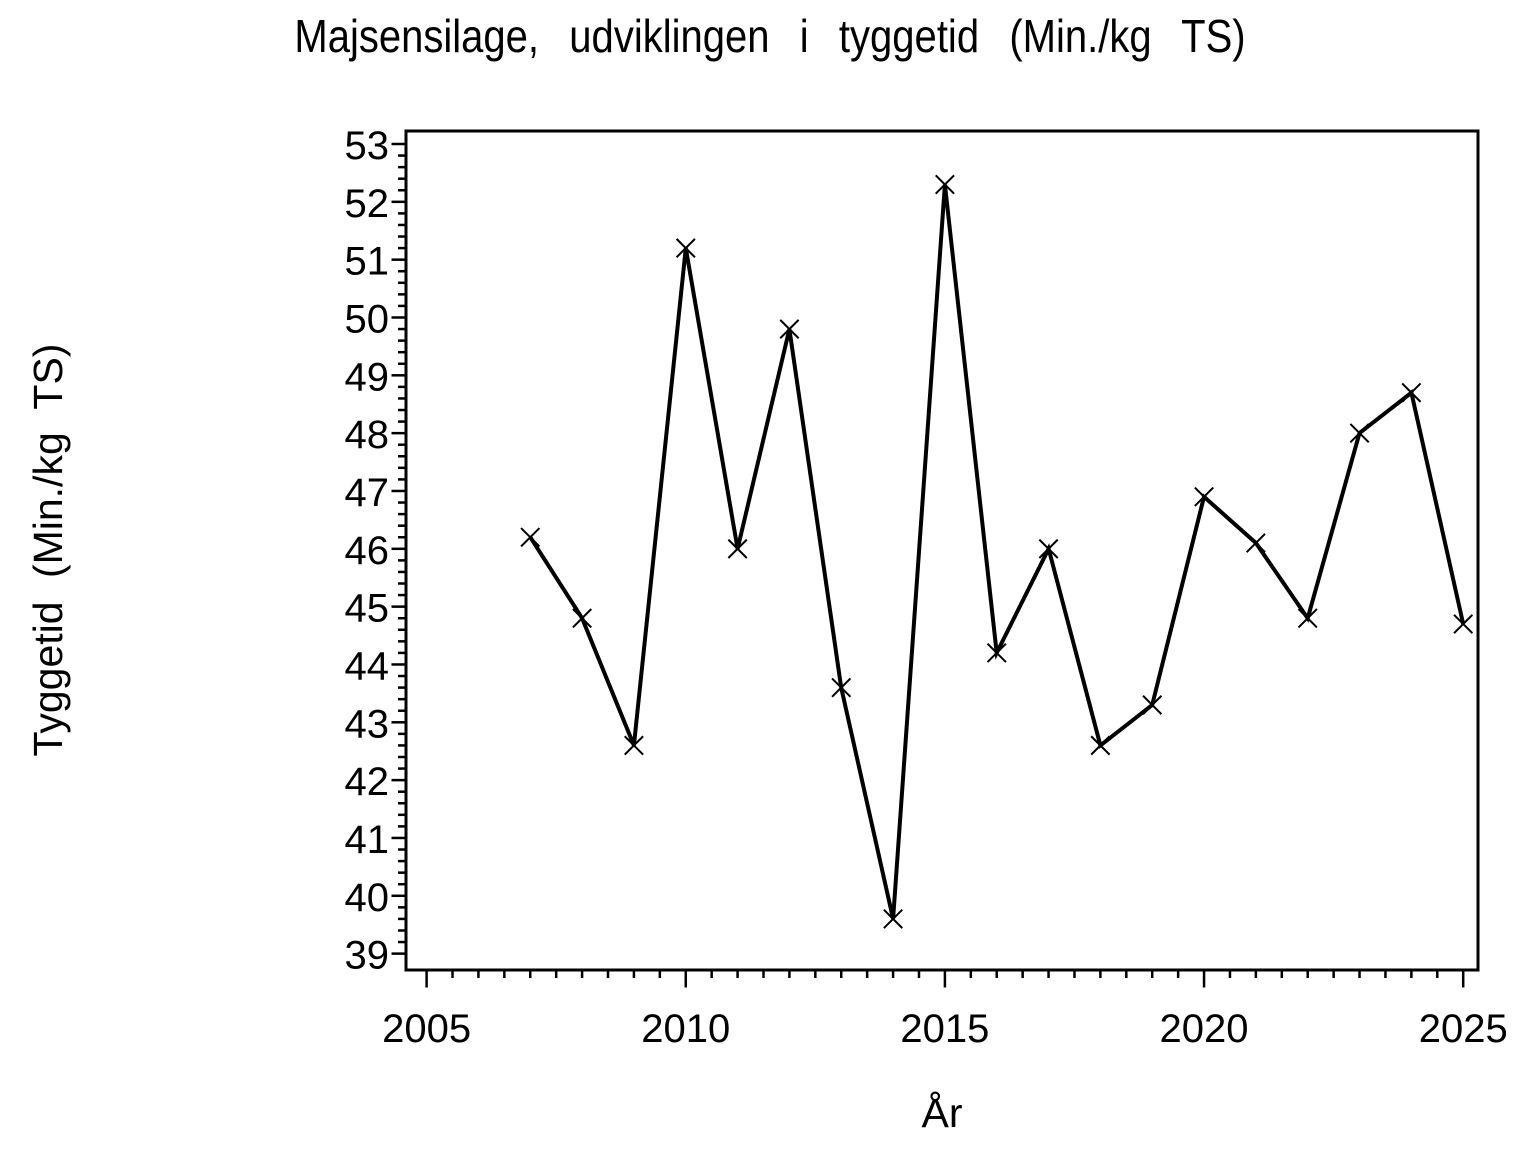 The width and height of the screenshot is (1536, 1152). I want to click on y-tick-label: 50, so click(367, 319).